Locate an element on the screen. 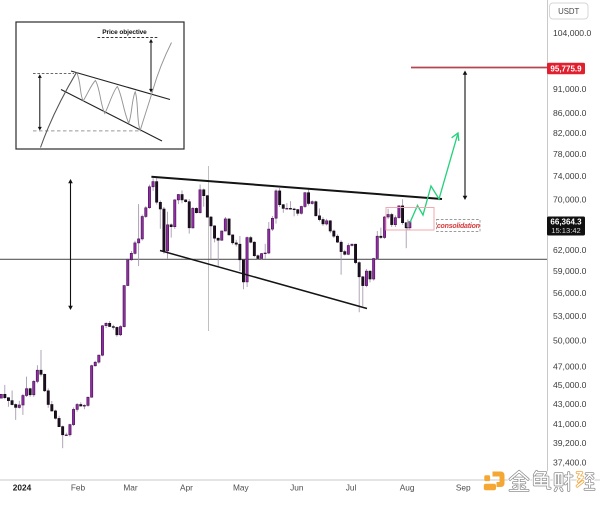 The image size is (600, 506). svg-text: Price objective is located at coordinates (124, 32).